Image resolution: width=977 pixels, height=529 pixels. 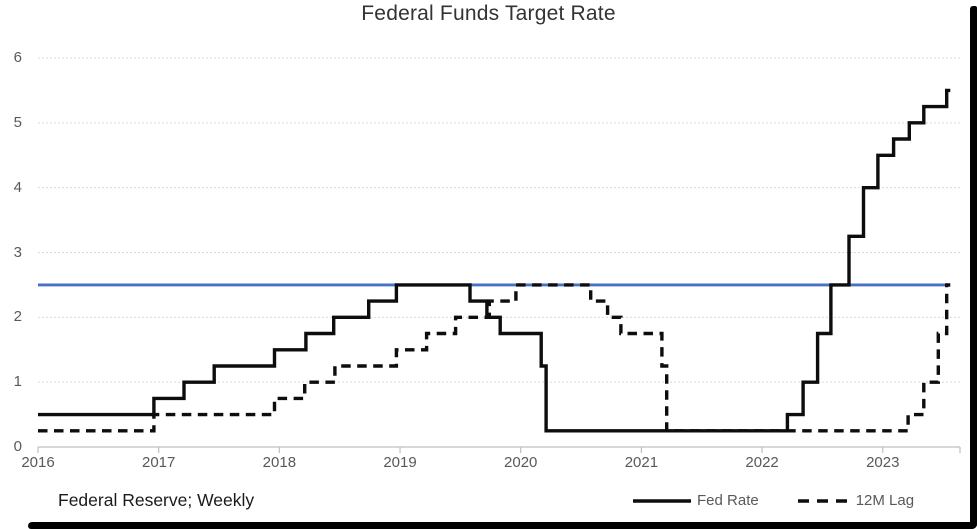 I want to click on chart-source-caption: Federal Reserve; Weekly, so click(x=156, y=500).